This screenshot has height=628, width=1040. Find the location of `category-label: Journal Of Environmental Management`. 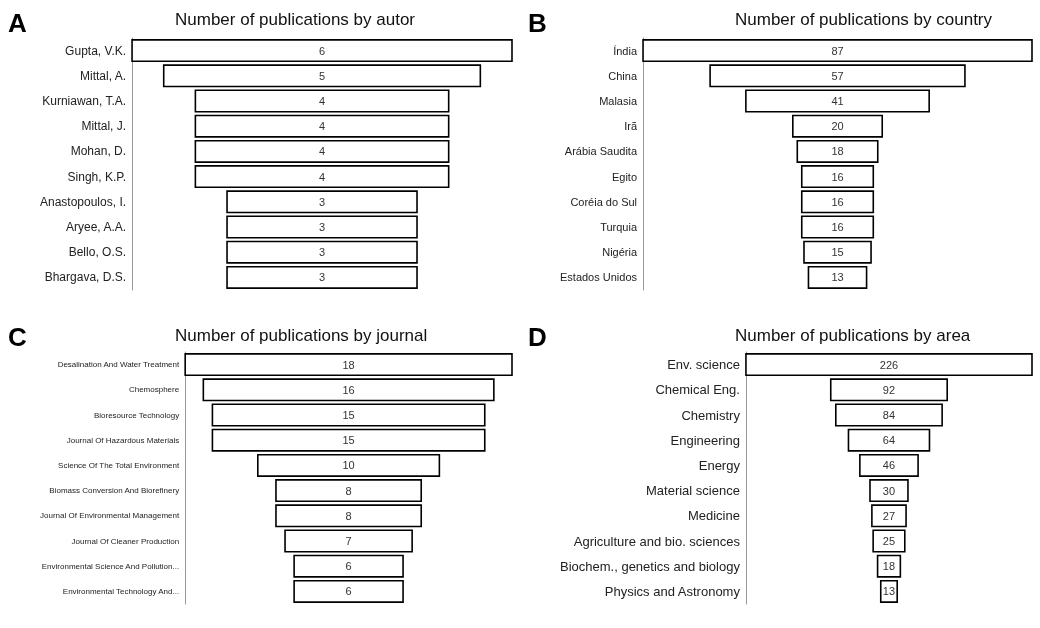

category-label: Journal Of Environmental Management is located at coordinates (110, 516).